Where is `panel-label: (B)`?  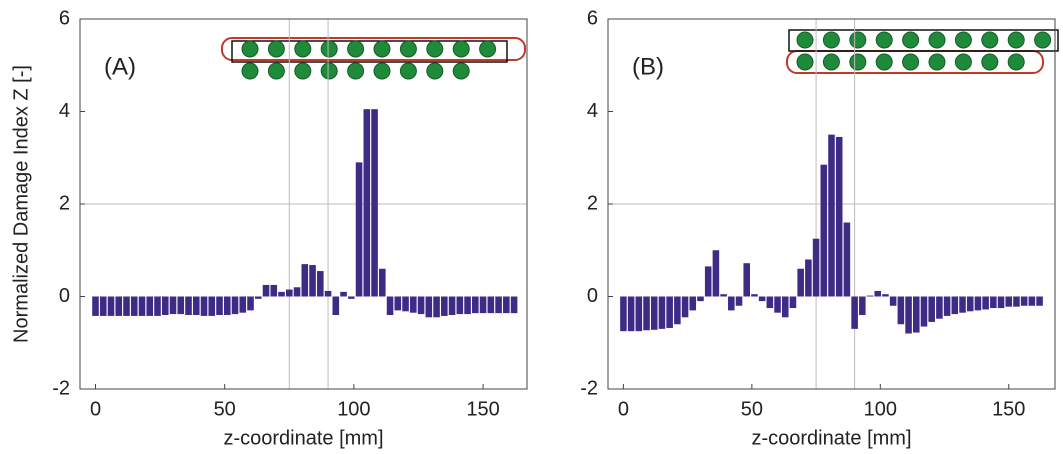 panel-label: (B) is located at coordinates (648, 66).